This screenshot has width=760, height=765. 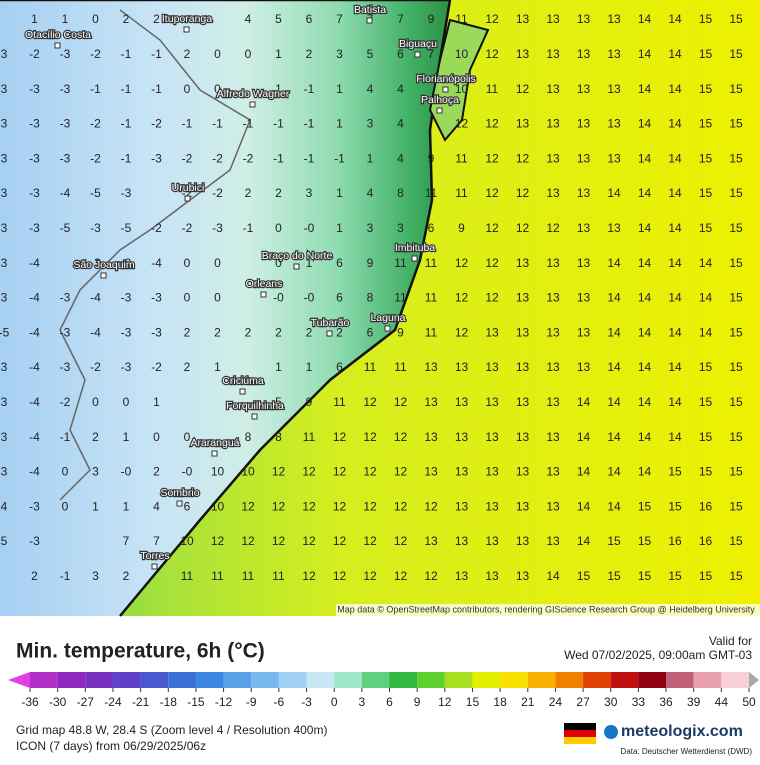 What do you see at coordinates (126, 472) in the screenshot?
I see `grid-value: -0` at bounding box center [126, 472].